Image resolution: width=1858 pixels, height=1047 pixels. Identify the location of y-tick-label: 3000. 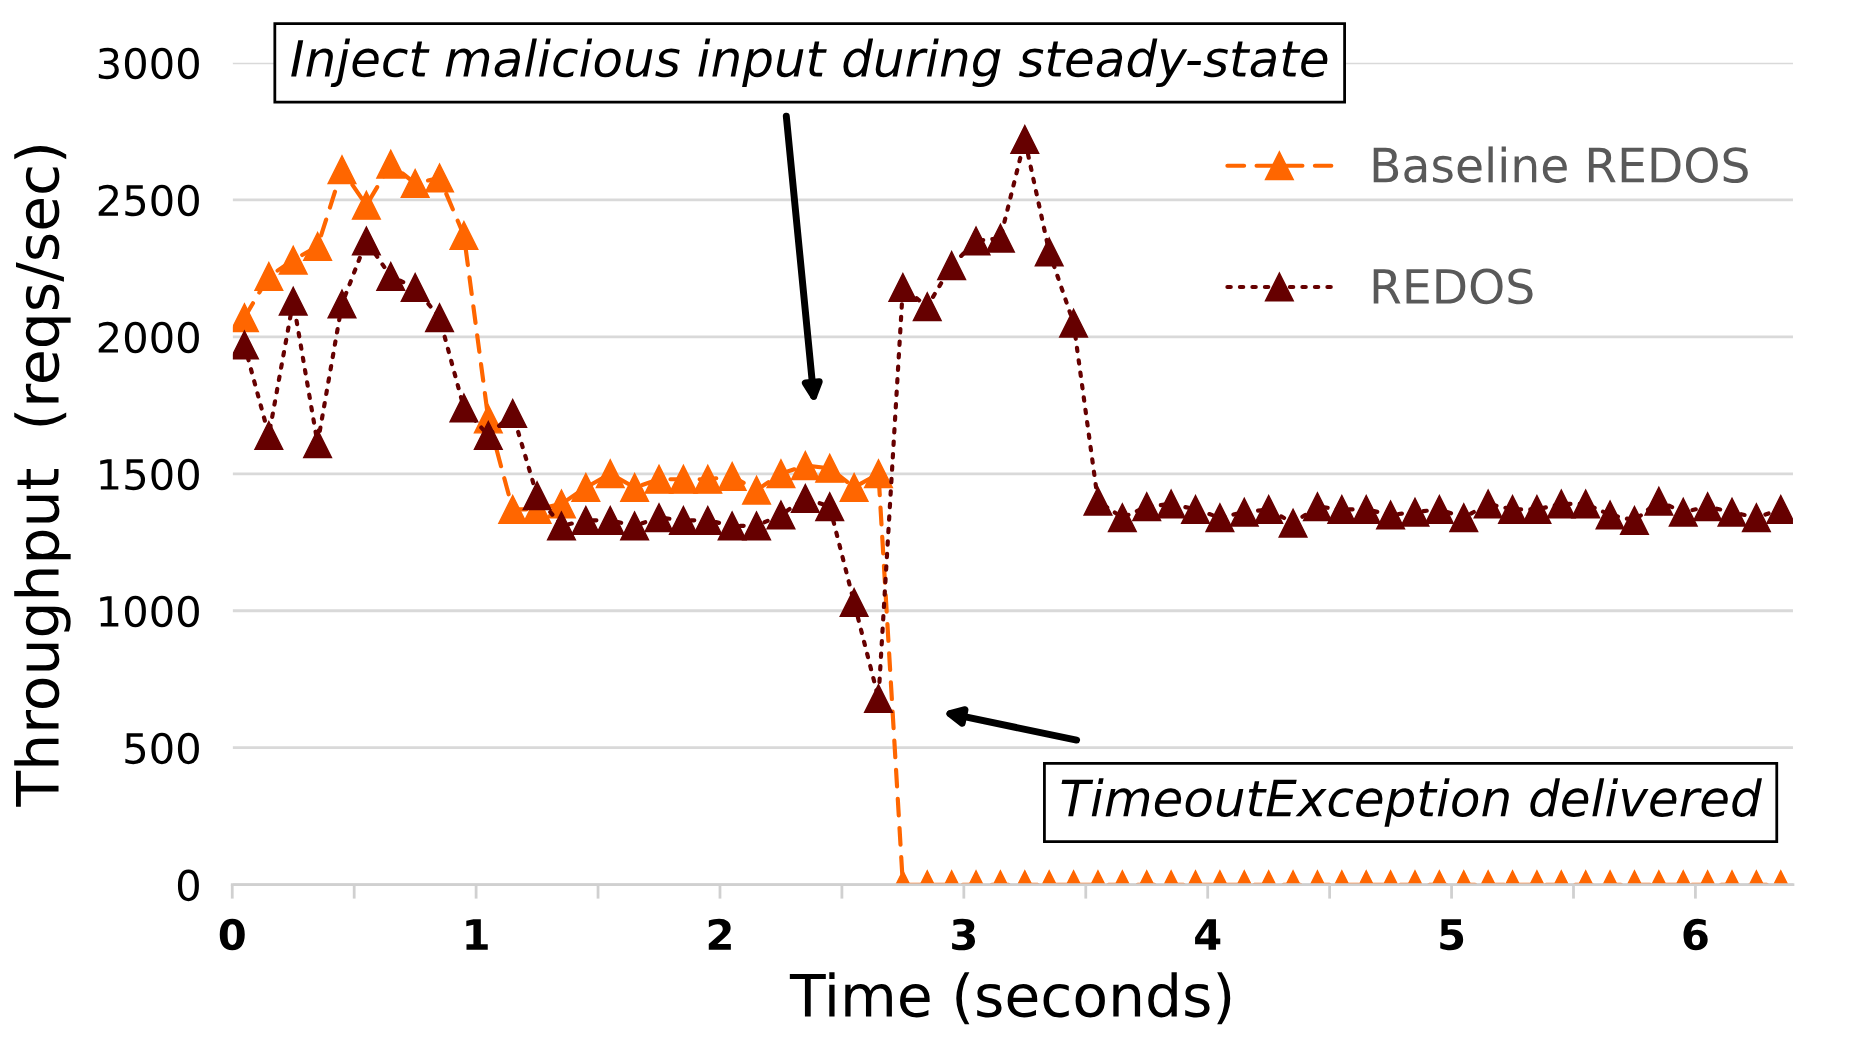
(148, 63).